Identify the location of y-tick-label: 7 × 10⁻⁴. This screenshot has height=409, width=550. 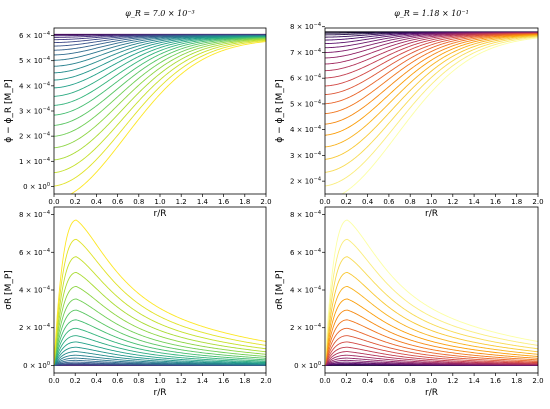
(305, 52).